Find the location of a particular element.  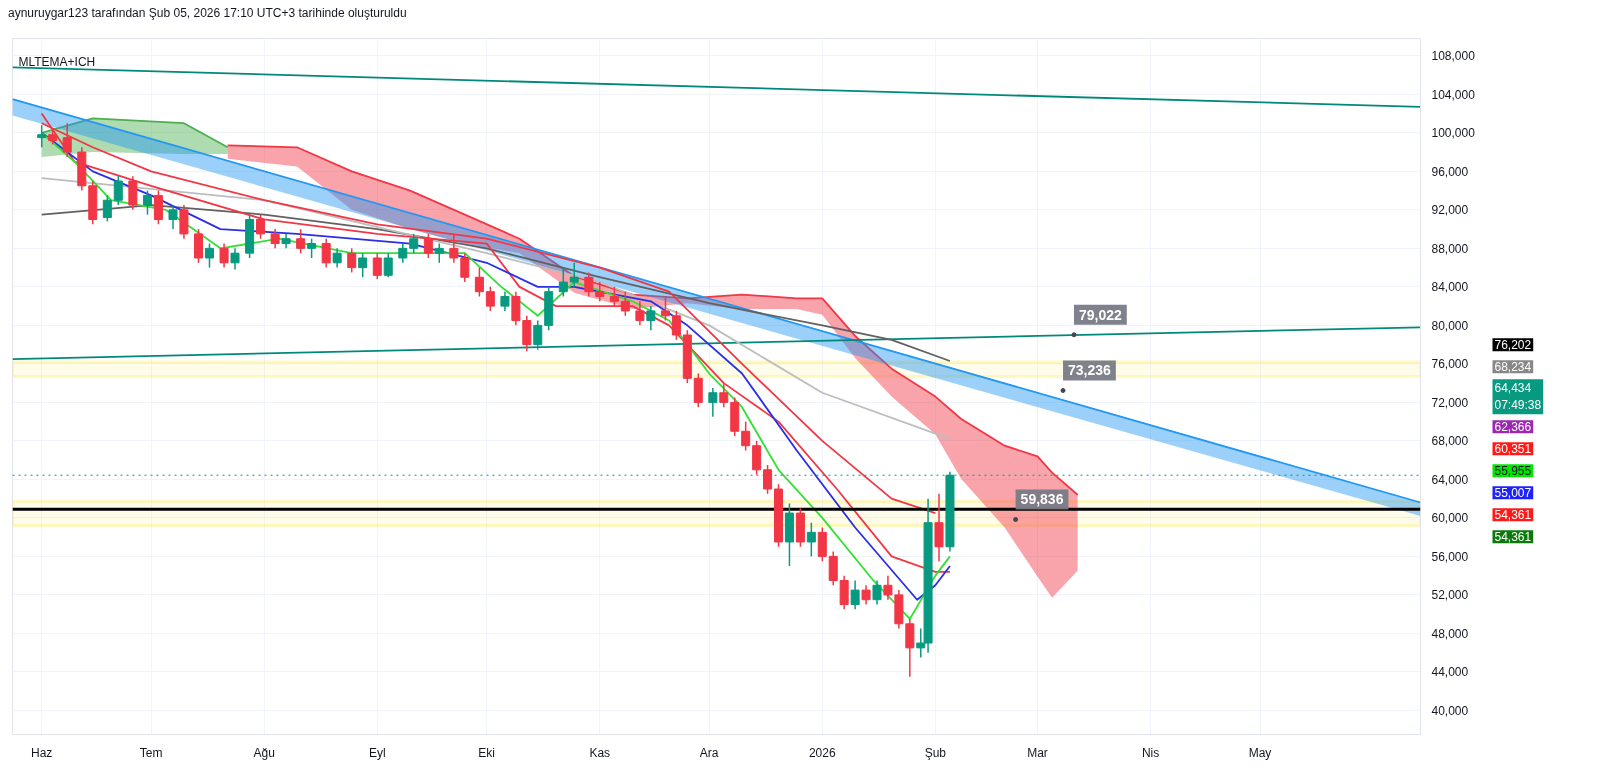

x-tick-label: Nis is located at coordinates (1150, 752).